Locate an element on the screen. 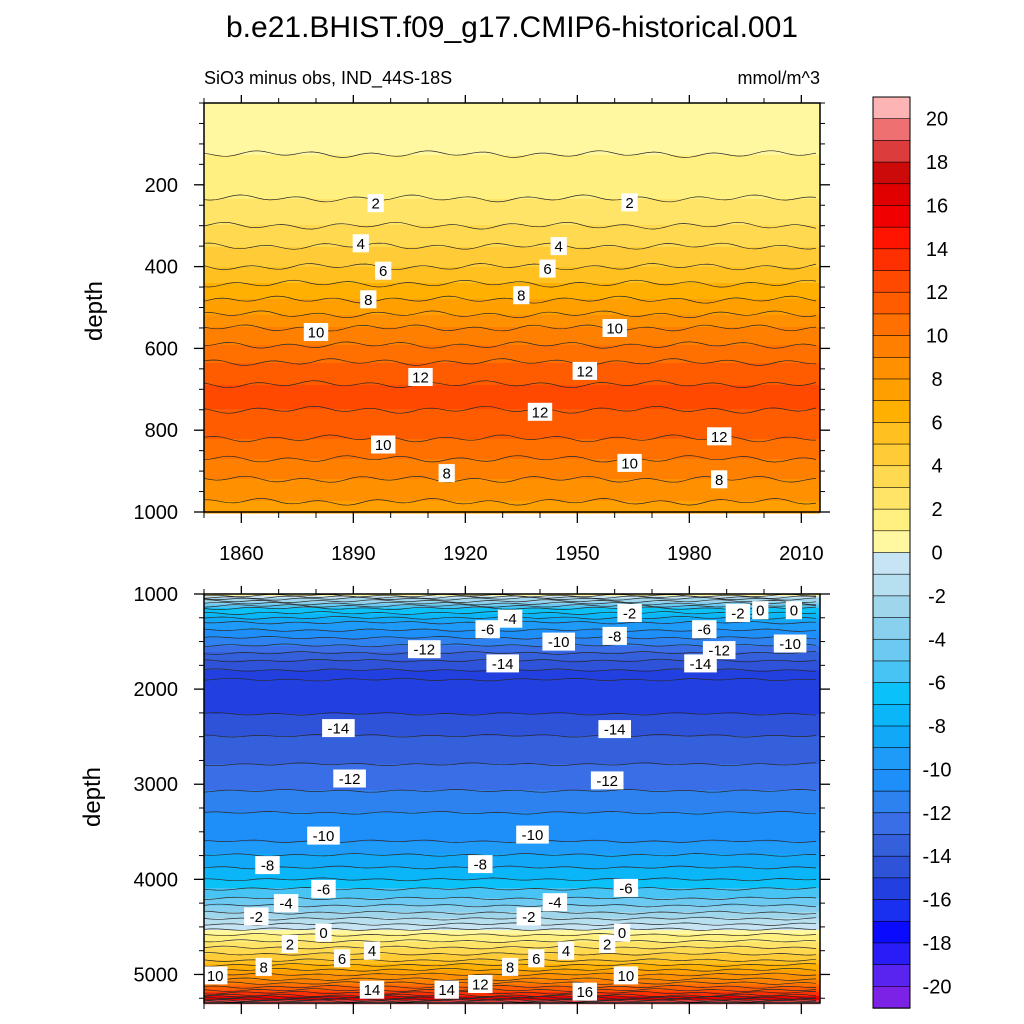 The height and width of the screenshot is (1024, 1024). contour-label: -12 is located at coordinates (424, 650).